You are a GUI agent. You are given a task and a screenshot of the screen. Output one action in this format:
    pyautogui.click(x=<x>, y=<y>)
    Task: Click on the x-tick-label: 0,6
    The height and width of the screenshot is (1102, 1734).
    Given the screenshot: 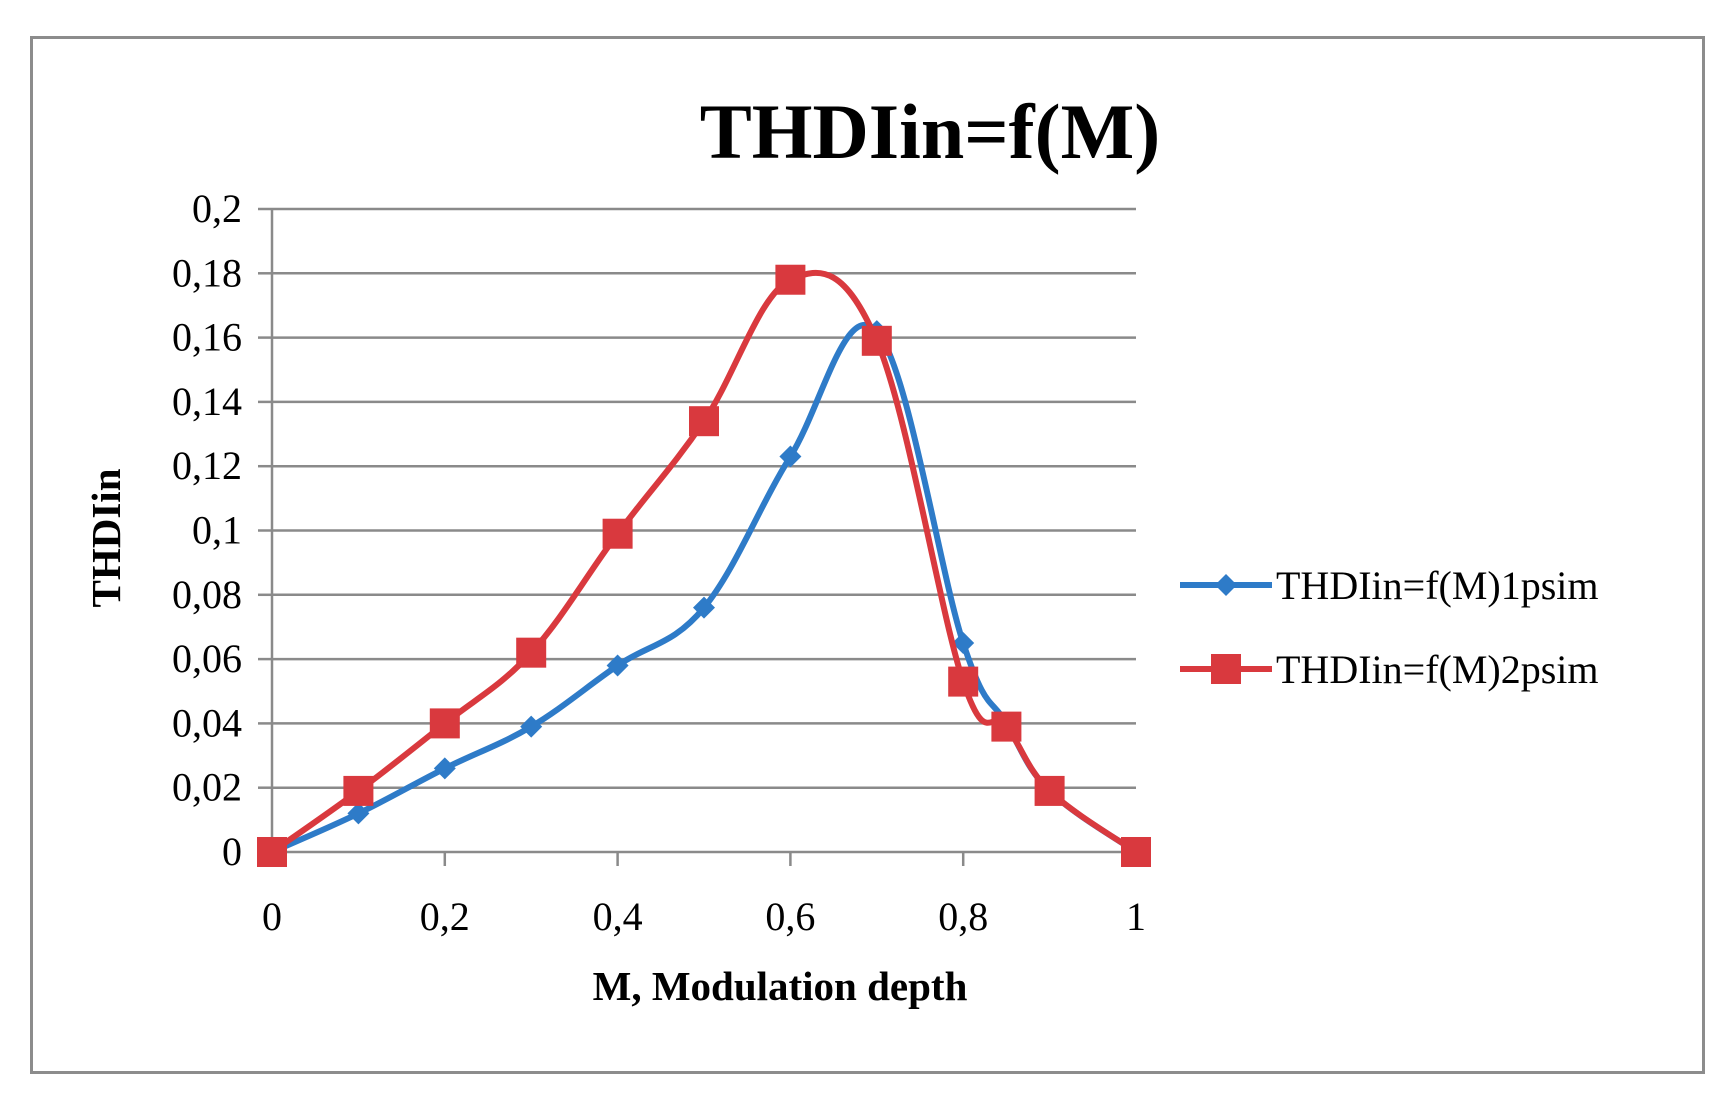 What is the action you would take?
    pyautogui.click(x=790, y=916)
    